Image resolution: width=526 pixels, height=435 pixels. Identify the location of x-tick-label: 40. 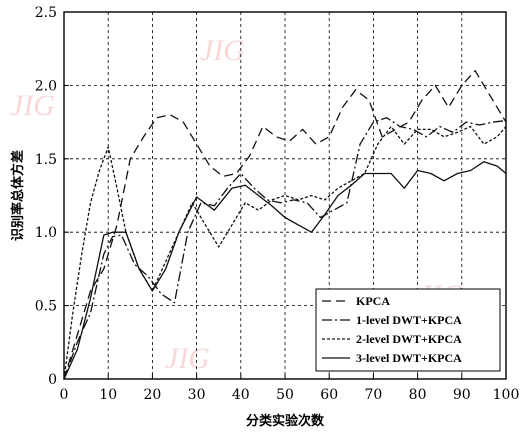
(241, 395).